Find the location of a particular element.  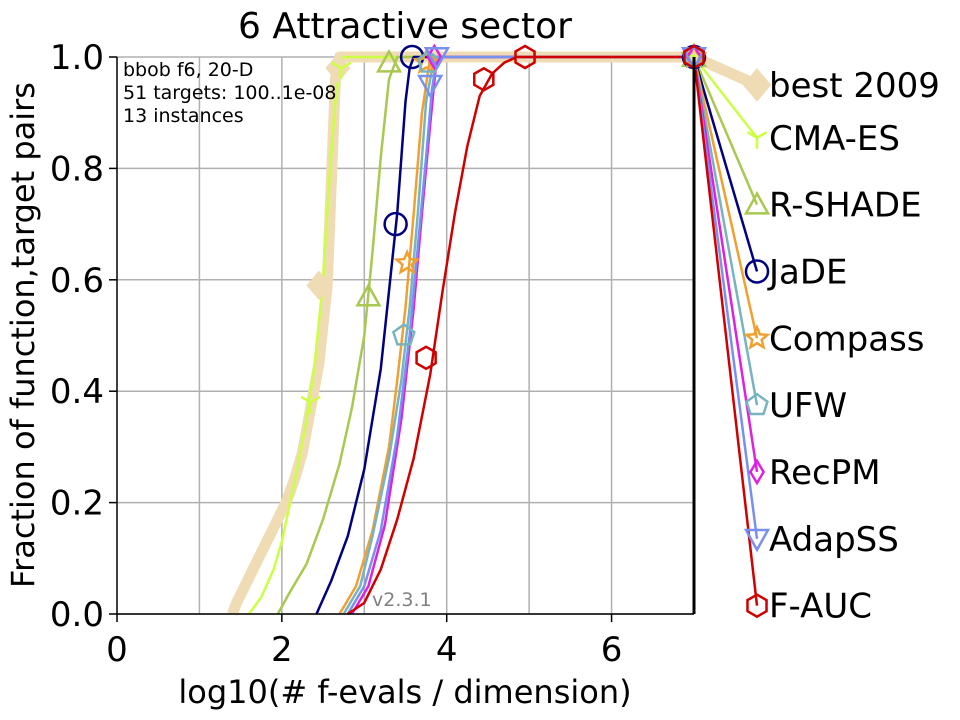

legend-label-adapss: AdapSS is located at coordinates (834, 540).